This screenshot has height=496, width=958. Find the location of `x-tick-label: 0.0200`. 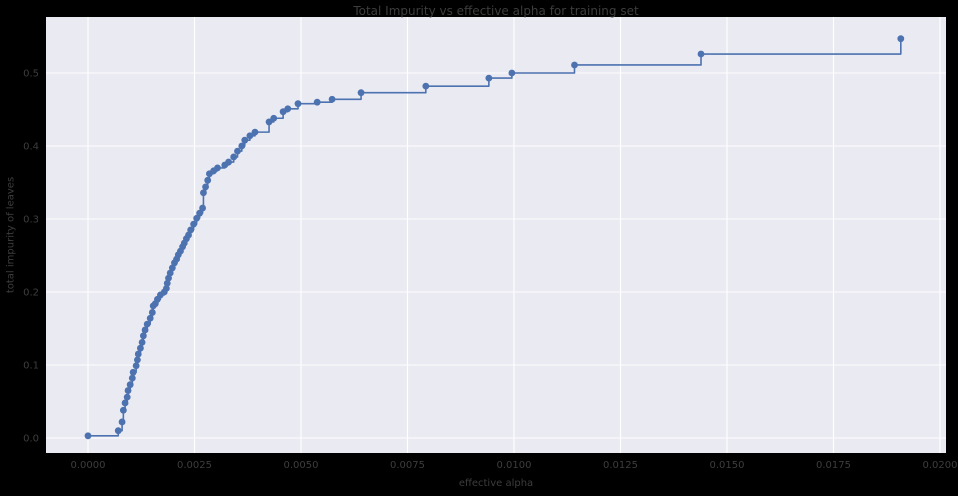

x-tick-label: 0.0200 is located at coordinates (940, 465).